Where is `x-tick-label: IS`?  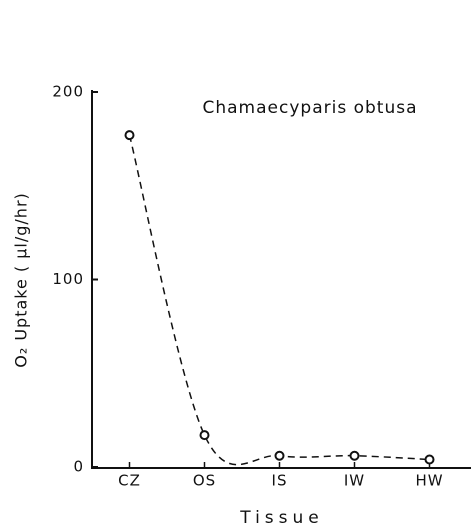 x-tick-label: IS is located at coordinates (280, 481).